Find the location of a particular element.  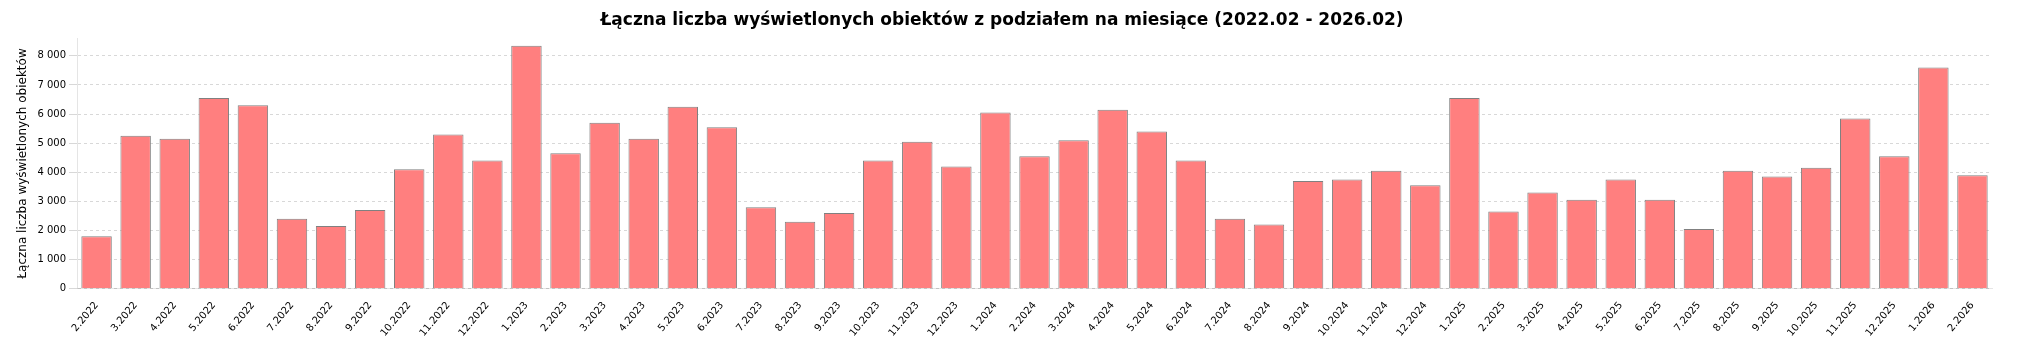

y-tick-label: 1 000 is located at coordinates (52, 259).